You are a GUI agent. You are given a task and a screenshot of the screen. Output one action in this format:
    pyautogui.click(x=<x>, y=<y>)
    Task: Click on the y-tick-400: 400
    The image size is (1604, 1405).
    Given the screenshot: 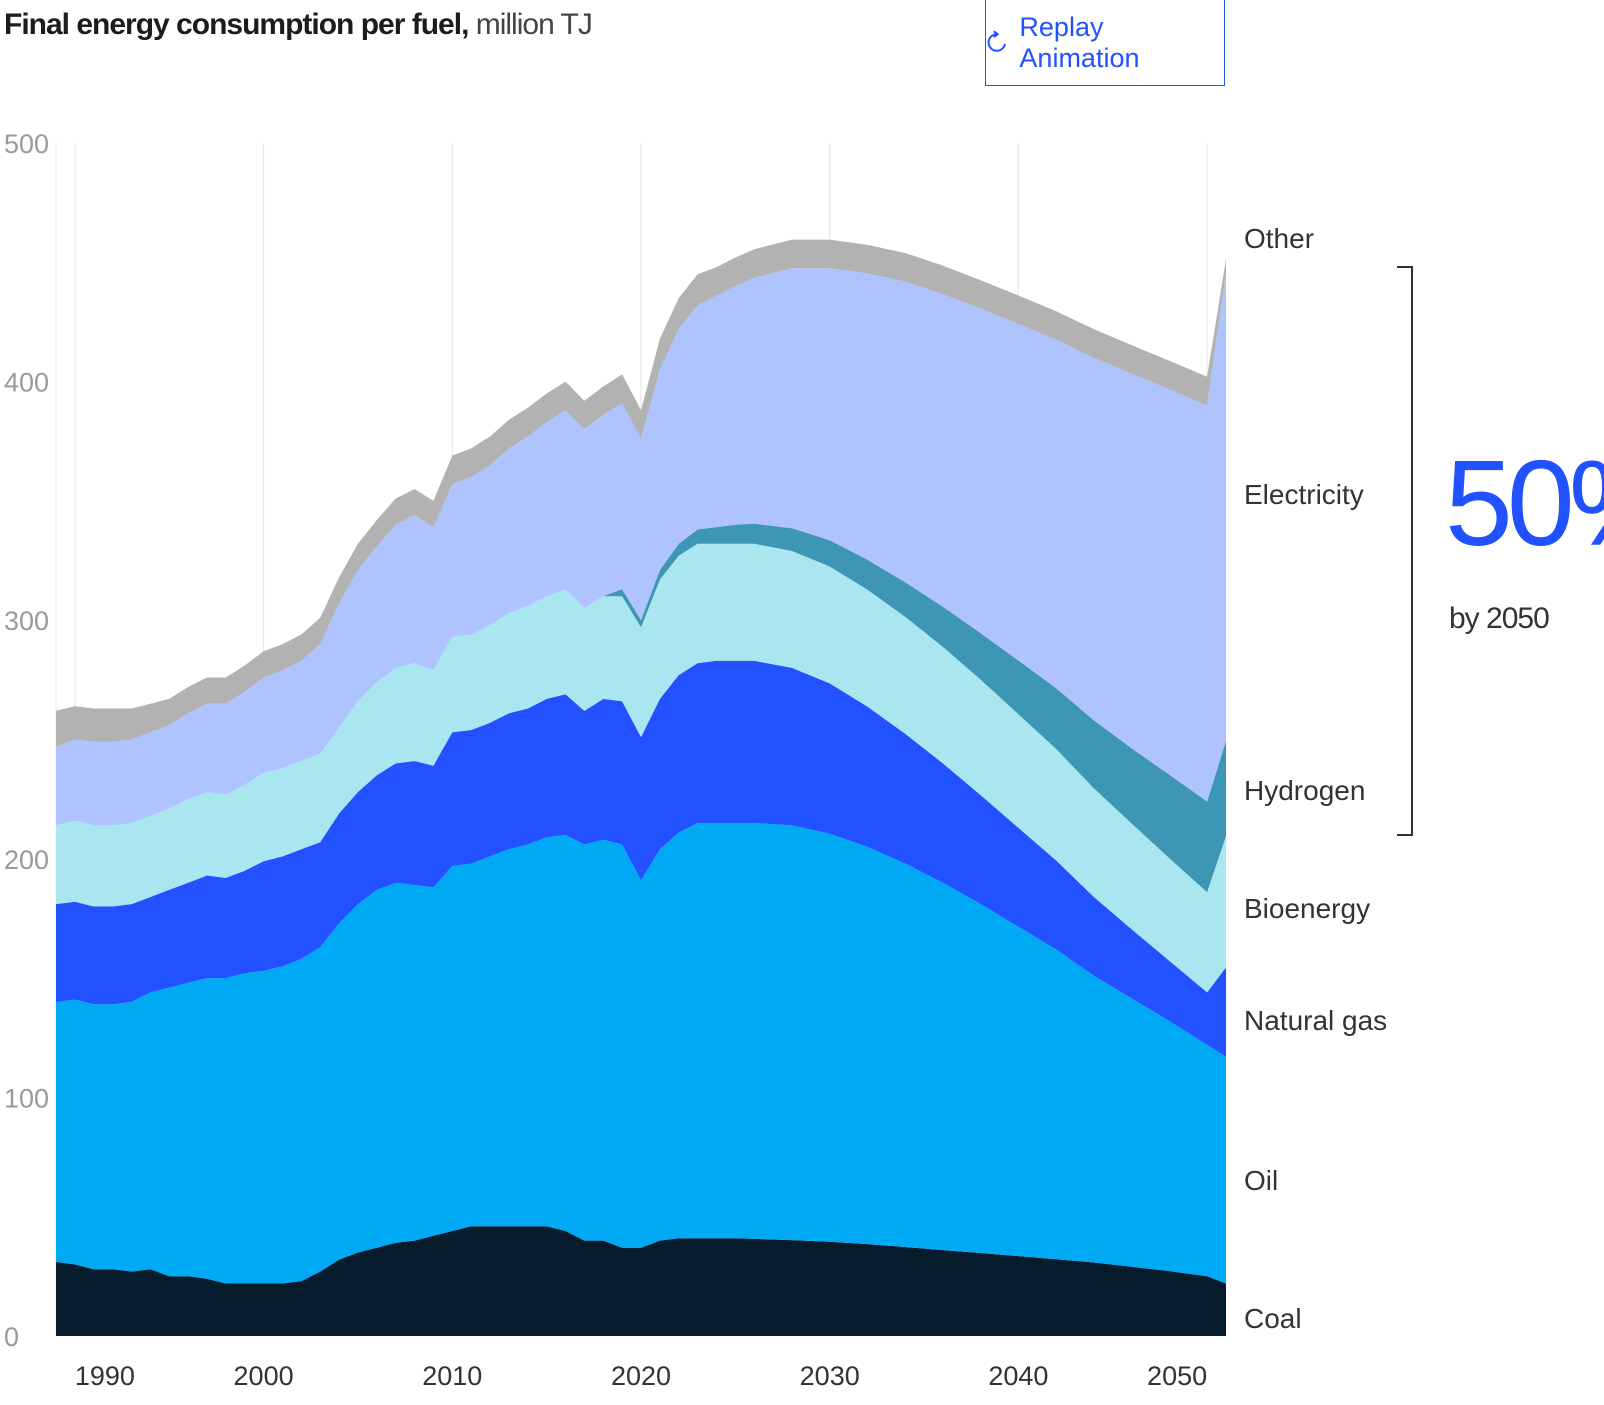 What is the action you would take?
    pyautogui.click(x=26, y=383)
    